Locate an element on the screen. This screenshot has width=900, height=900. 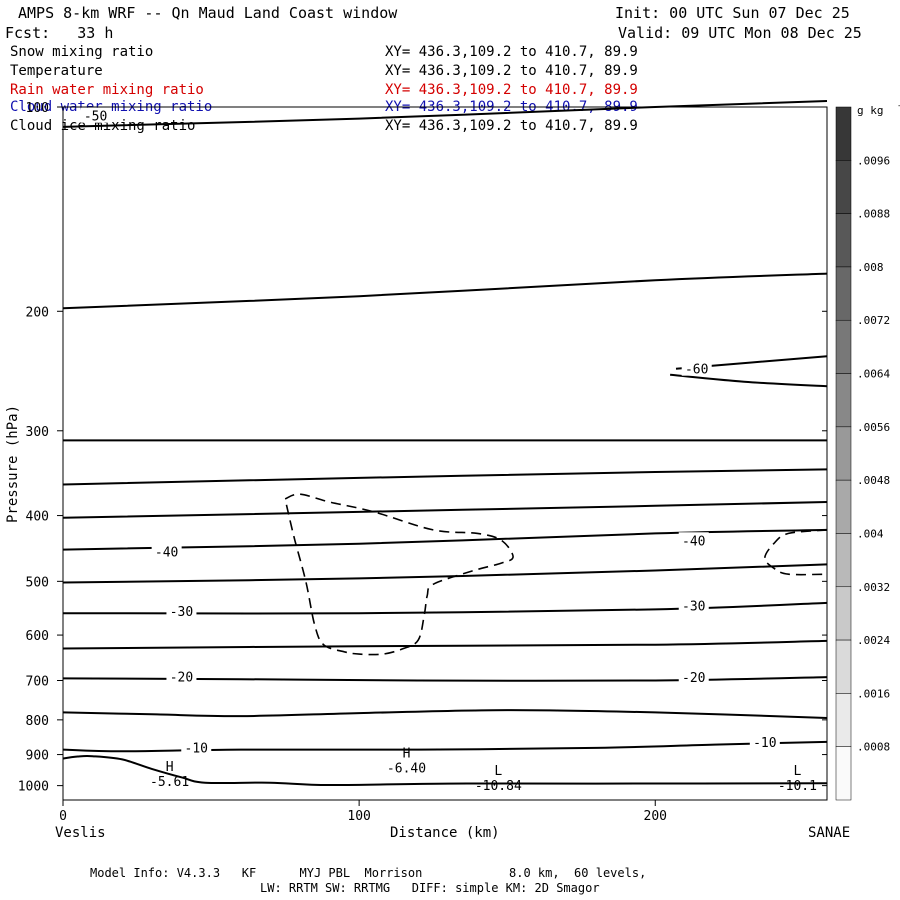
colorbar-unit-exponent: -1 is located at coordinates (898, 105).